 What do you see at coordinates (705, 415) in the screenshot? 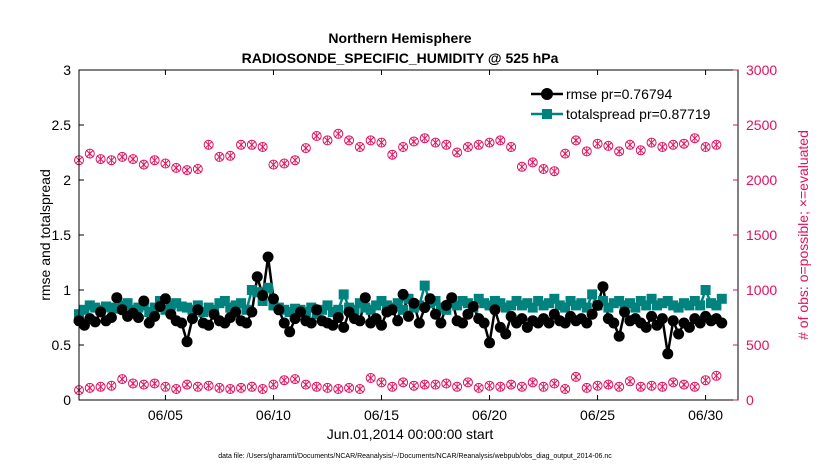
I see `x-tick-label: 06/30` at bounding box center [705, 415].